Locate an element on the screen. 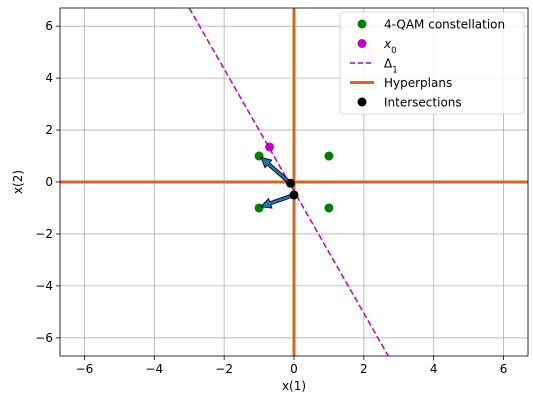 The image size is (533, 397). y-tick-label: −6 is located at coordinates (44, 338).